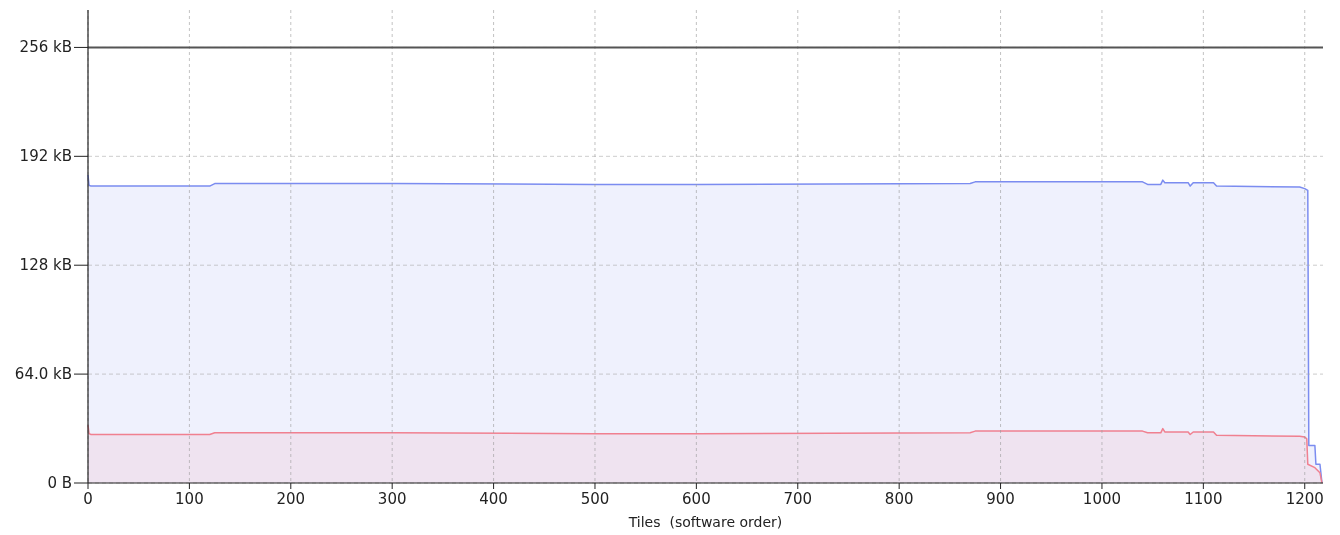 Image resolution: width=1340 pixels, height=535 pixels. What do you see at coordinates (493, 499) in the screenshot?
I see `x-tick-label: 400` at bounding box center [493, 499].